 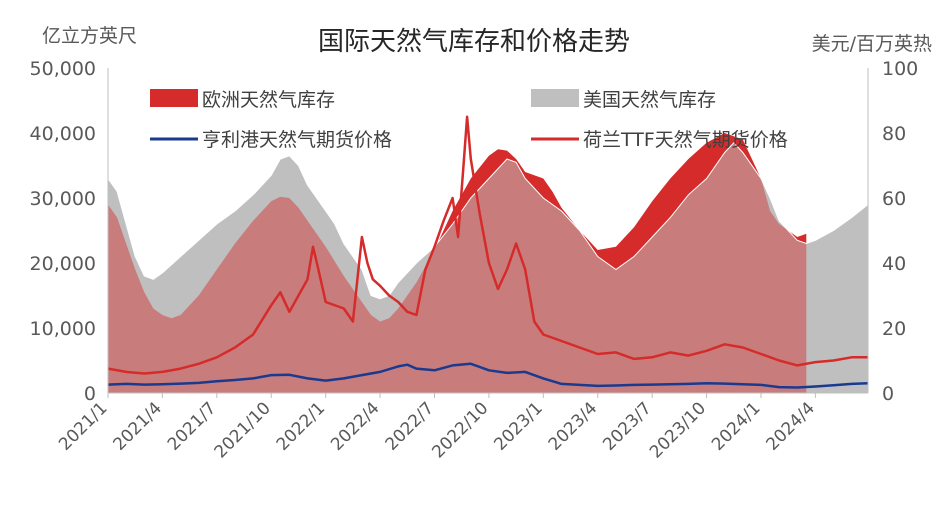 I want to click on chart-title: 国际天然气库存和价格走势, so click(x=474, y=42).